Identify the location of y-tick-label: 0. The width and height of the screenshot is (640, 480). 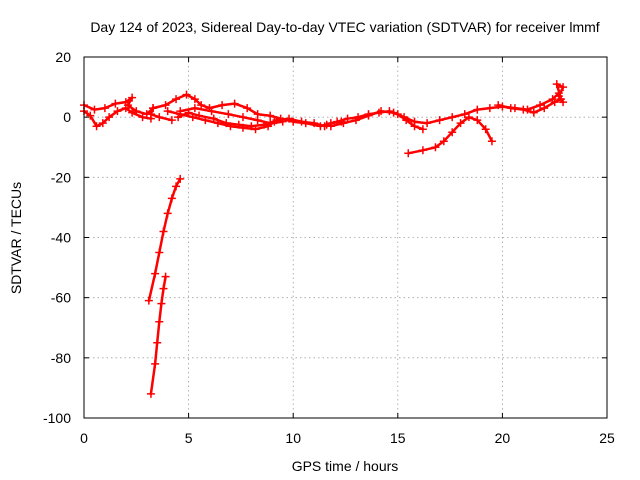
(67, 117).